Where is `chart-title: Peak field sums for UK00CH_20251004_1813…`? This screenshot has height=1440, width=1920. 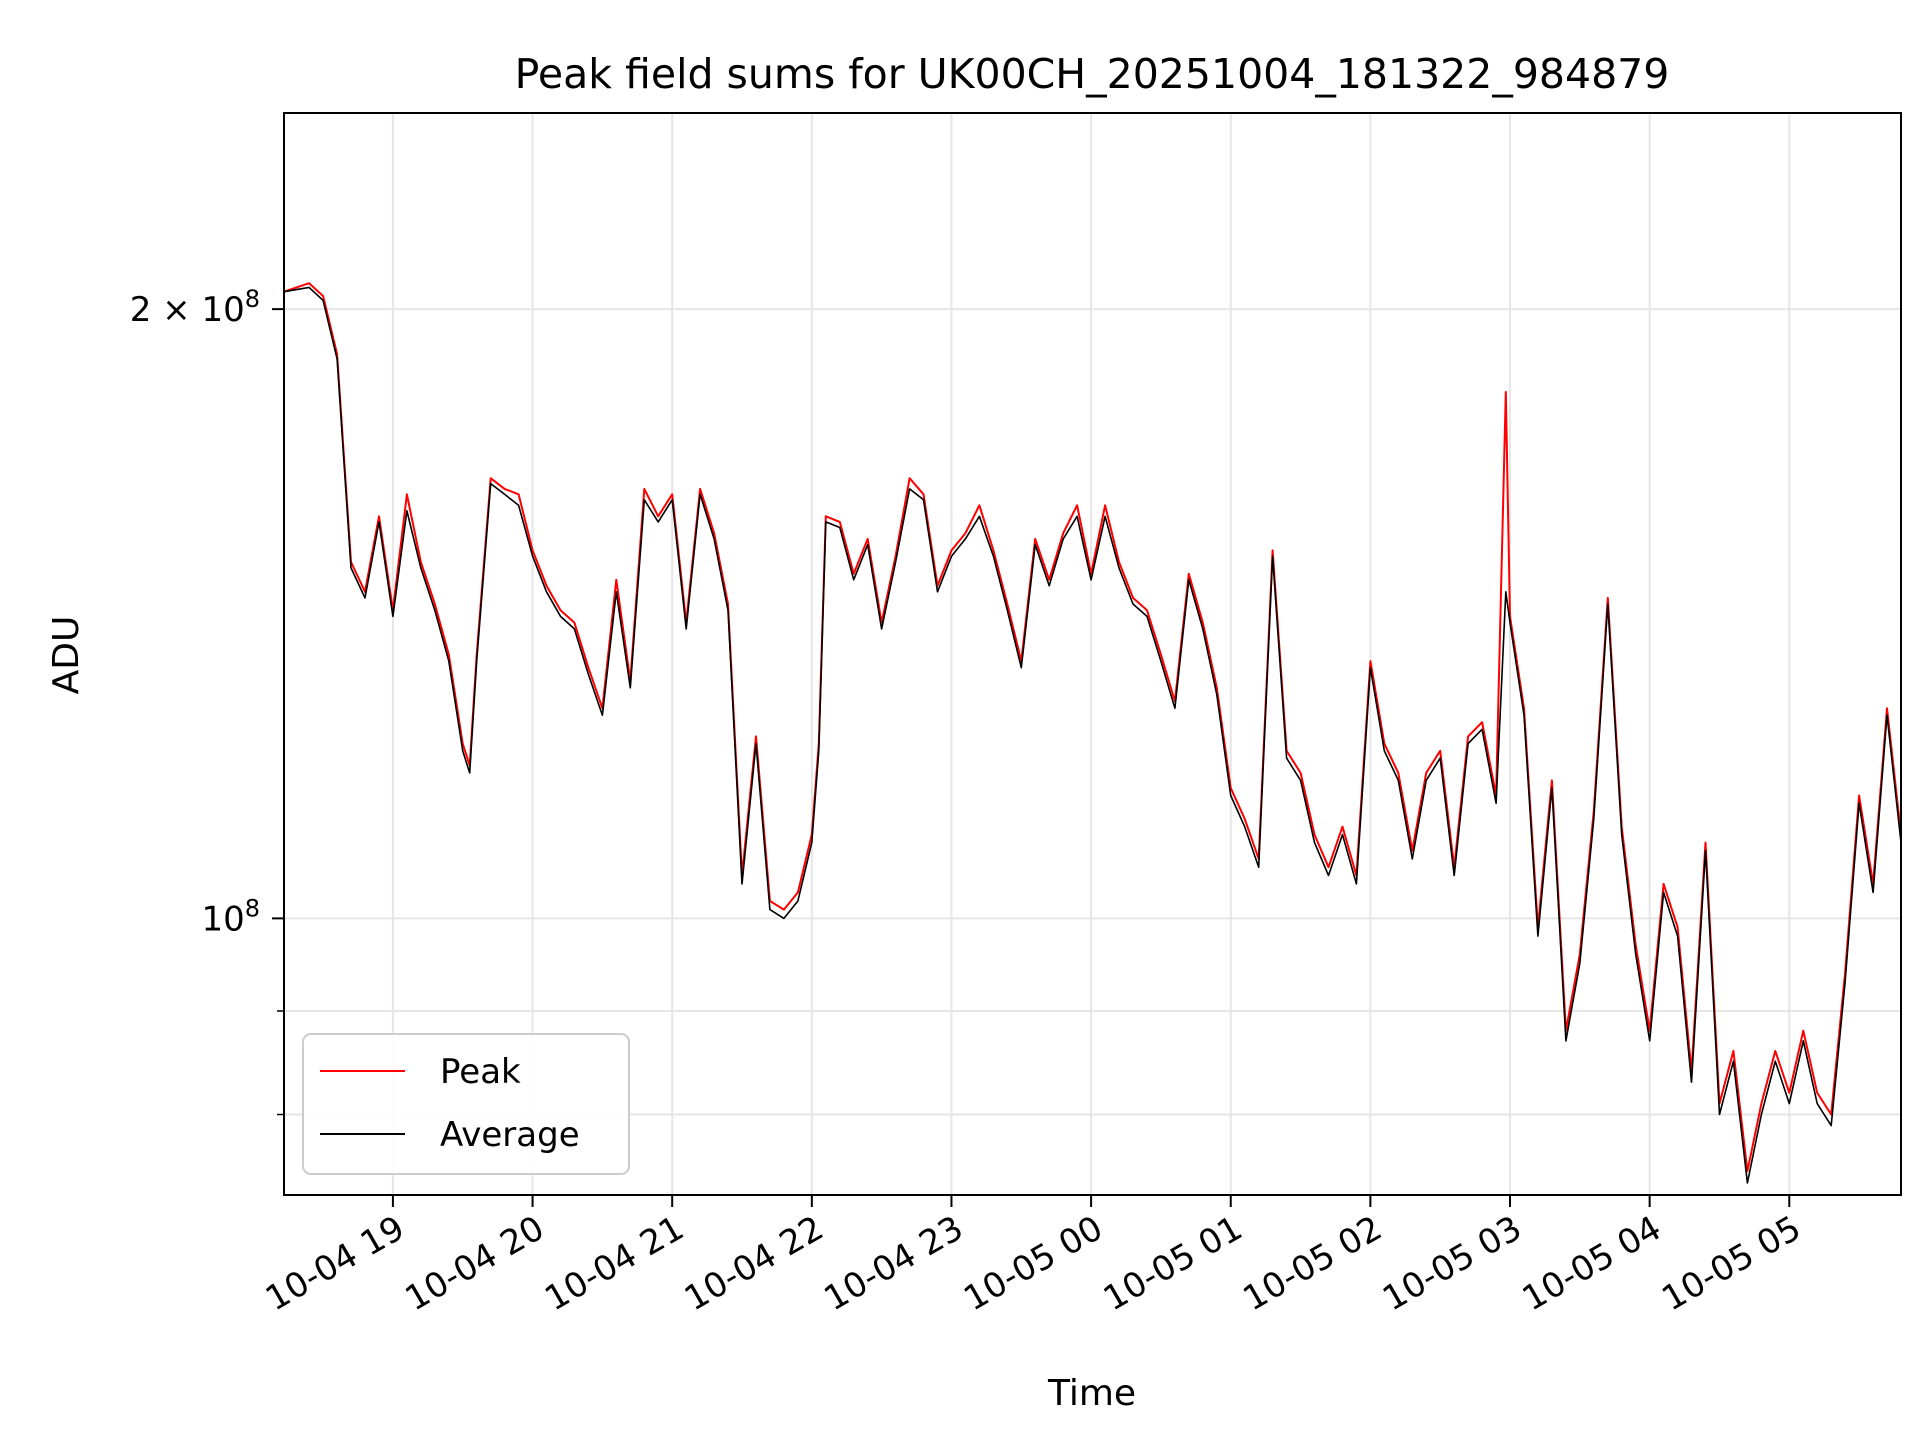
chart-title: Peak field sums for UK00CH_20251004_1813… is located at coordinates (1092, 74).